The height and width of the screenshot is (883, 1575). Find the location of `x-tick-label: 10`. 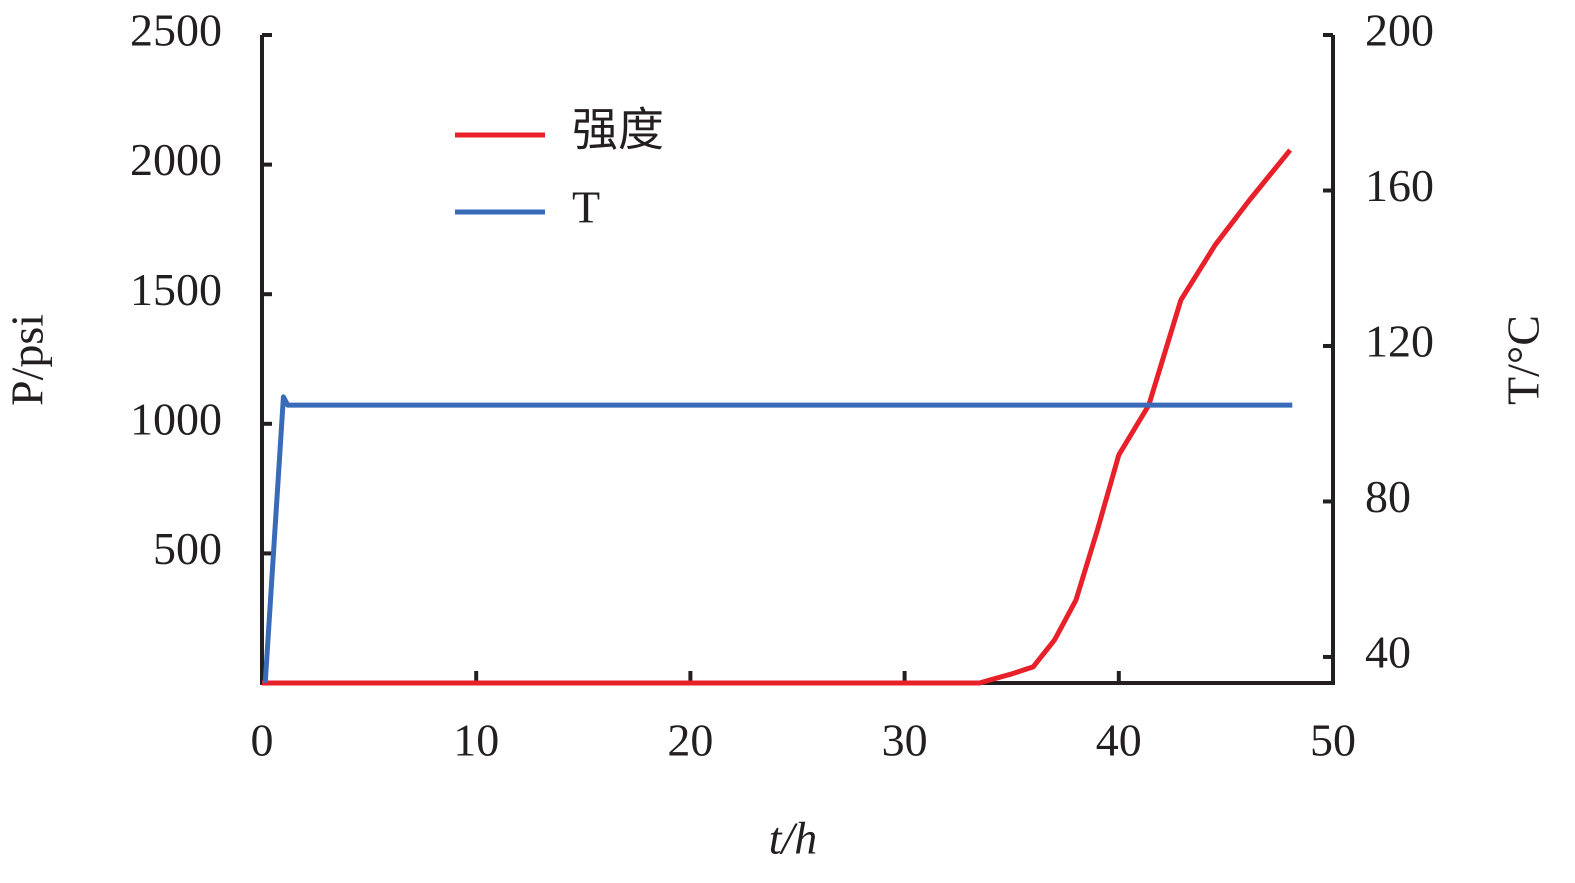

x-tick-label: 10 is located at coordinates (476, 740).